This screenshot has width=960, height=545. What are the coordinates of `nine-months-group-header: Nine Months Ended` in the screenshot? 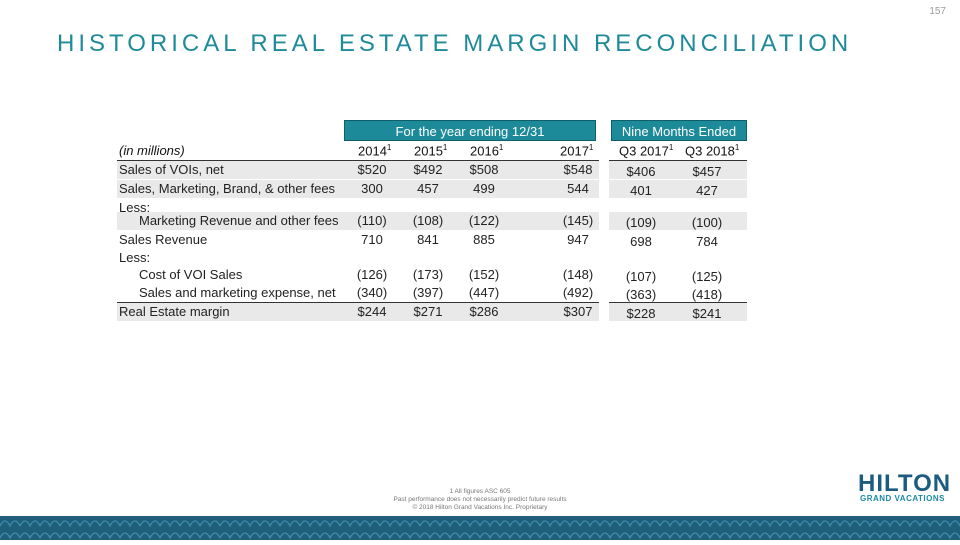 It's located at (679, 130).